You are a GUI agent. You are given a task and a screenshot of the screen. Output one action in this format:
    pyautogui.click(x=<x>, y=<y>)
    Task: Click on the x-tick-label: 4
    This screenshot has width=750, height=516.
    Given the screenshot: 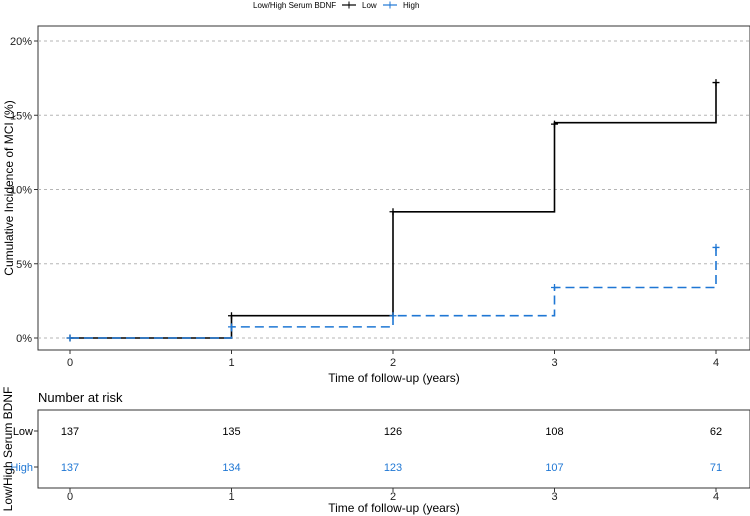 What is the action you would take?
    pyautogui.click(x=716, y=363)
    